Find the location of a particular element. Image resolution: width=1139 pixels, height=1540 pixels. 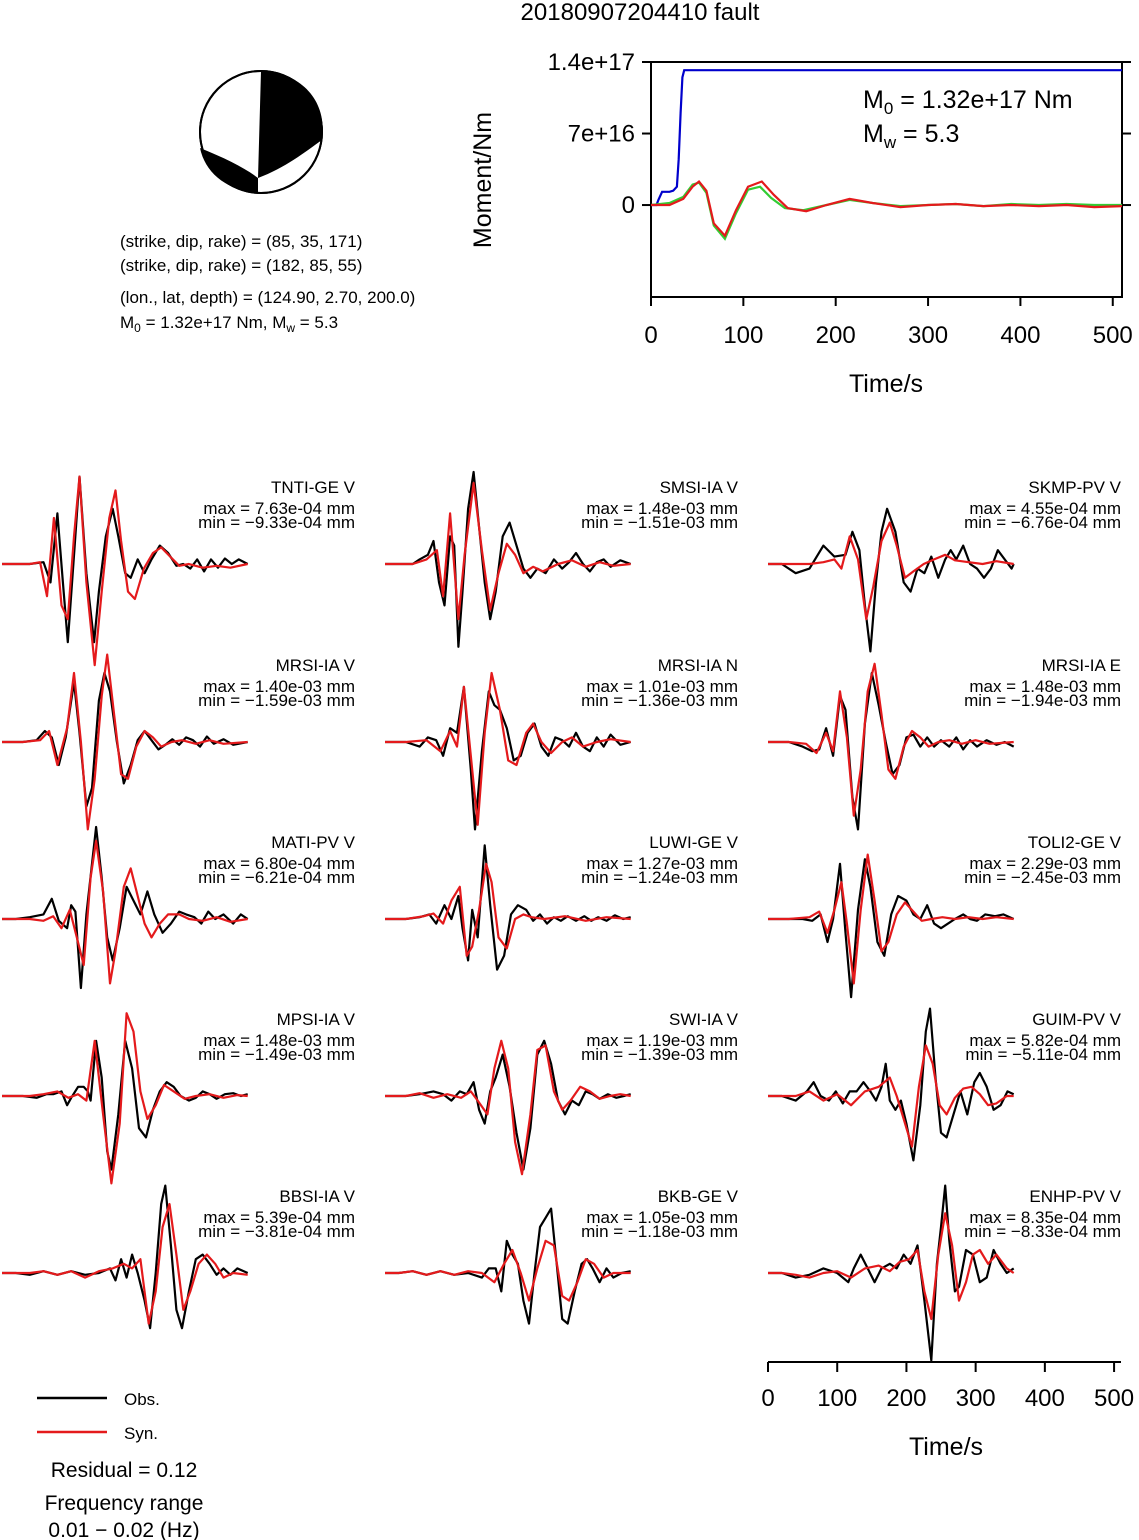

station-max: max = 2.29e-03 mm is located at coordinates (1045, 863).